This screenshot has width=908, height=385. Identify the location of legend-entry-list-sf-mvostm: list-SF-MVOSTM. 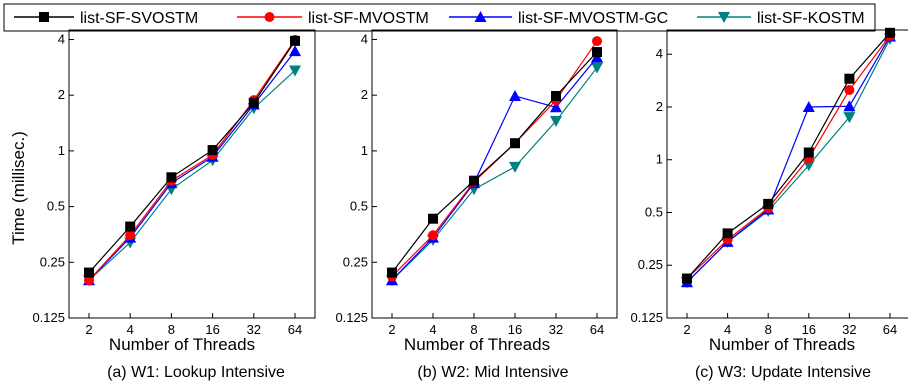
(333, 18).